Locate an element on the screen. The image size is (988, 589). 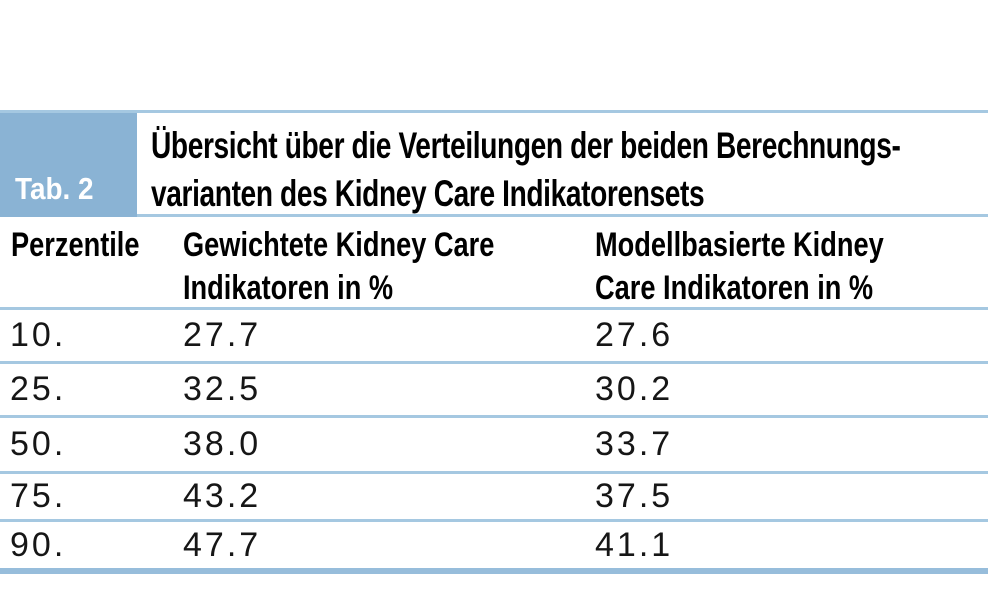
cell-percentile: 75. is located at coordinates (38, 496).